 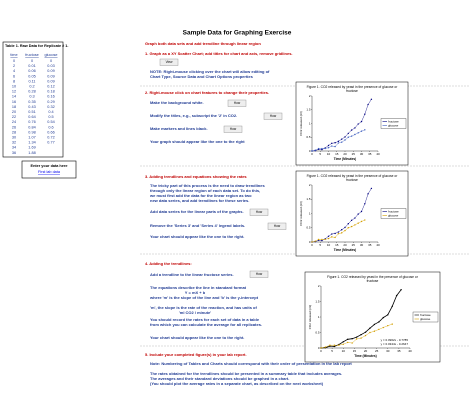 I want to click on y-tick-label: 0.5, so click(x=317, y=332).